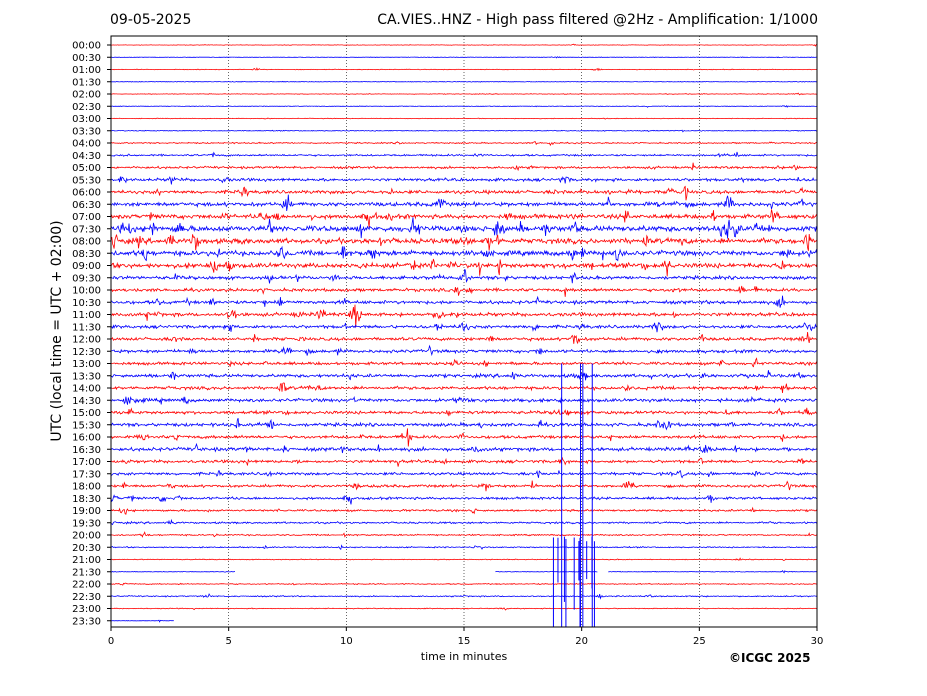  Describe the element at coordinates (346, 641) in the screenshot. I see `x-tick-label-2: 10` at that location.